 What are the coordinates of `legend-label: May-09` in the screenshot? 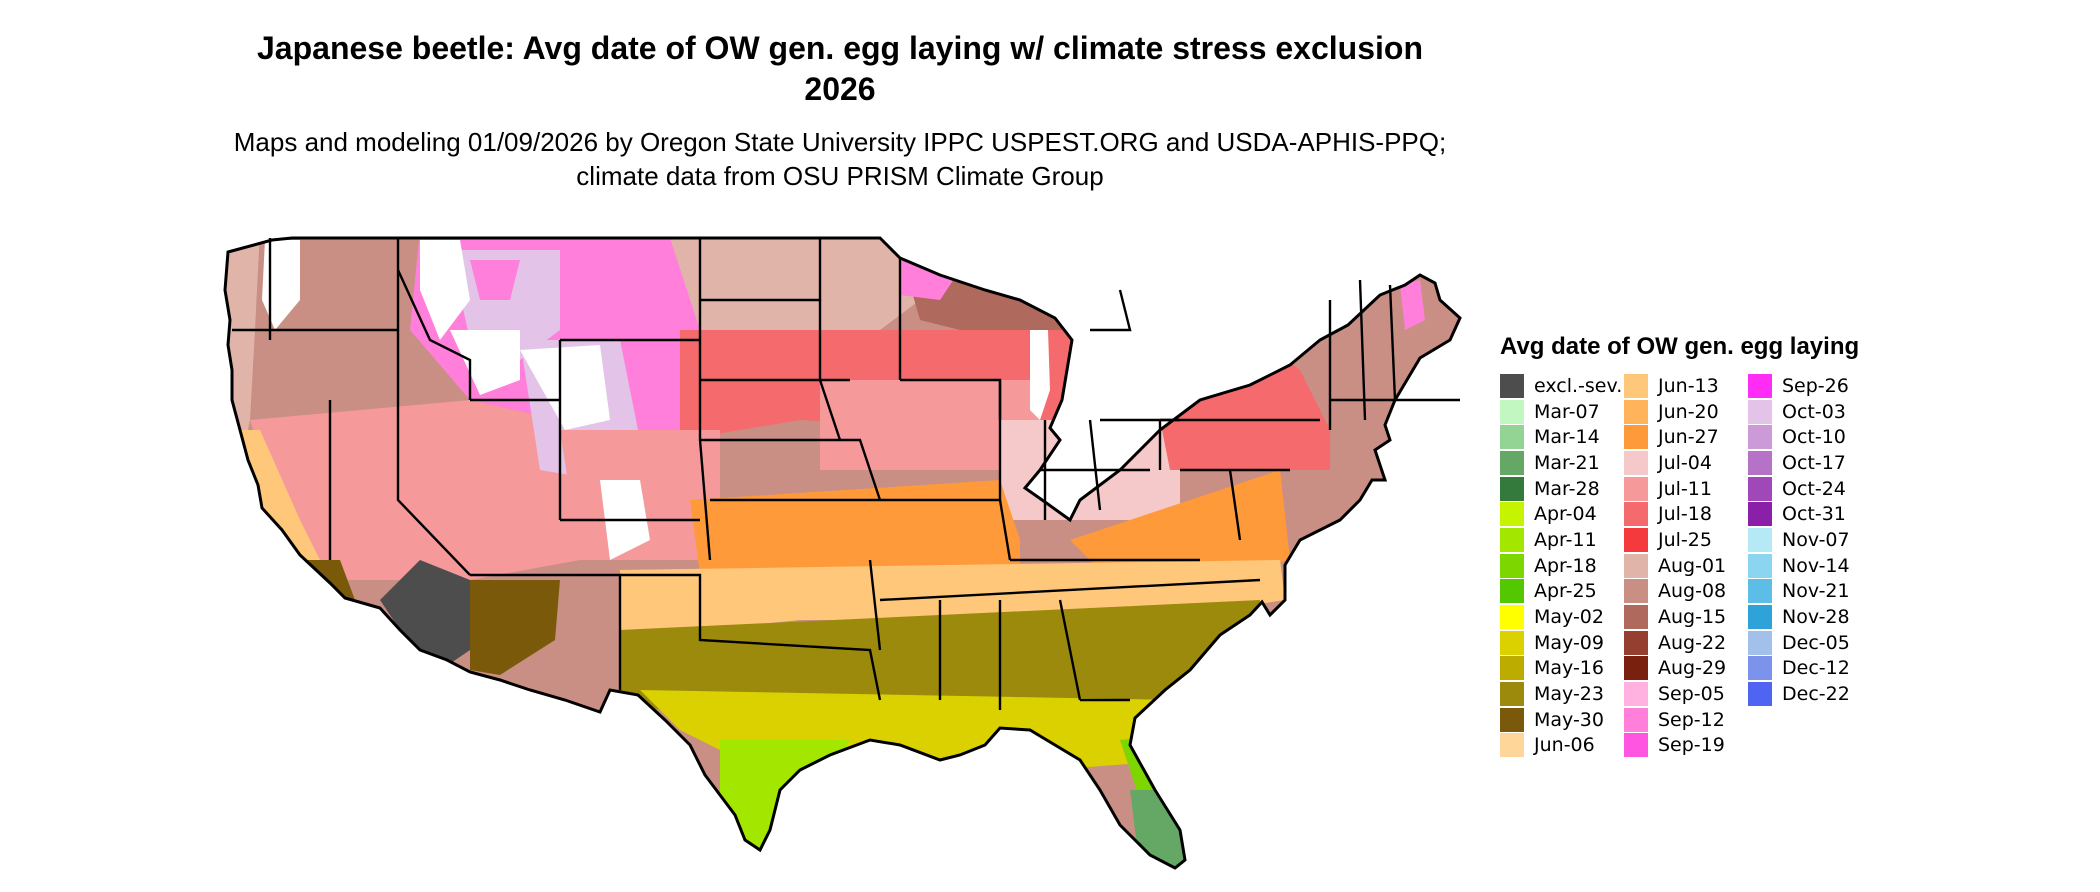 It's located at (1569, 642).